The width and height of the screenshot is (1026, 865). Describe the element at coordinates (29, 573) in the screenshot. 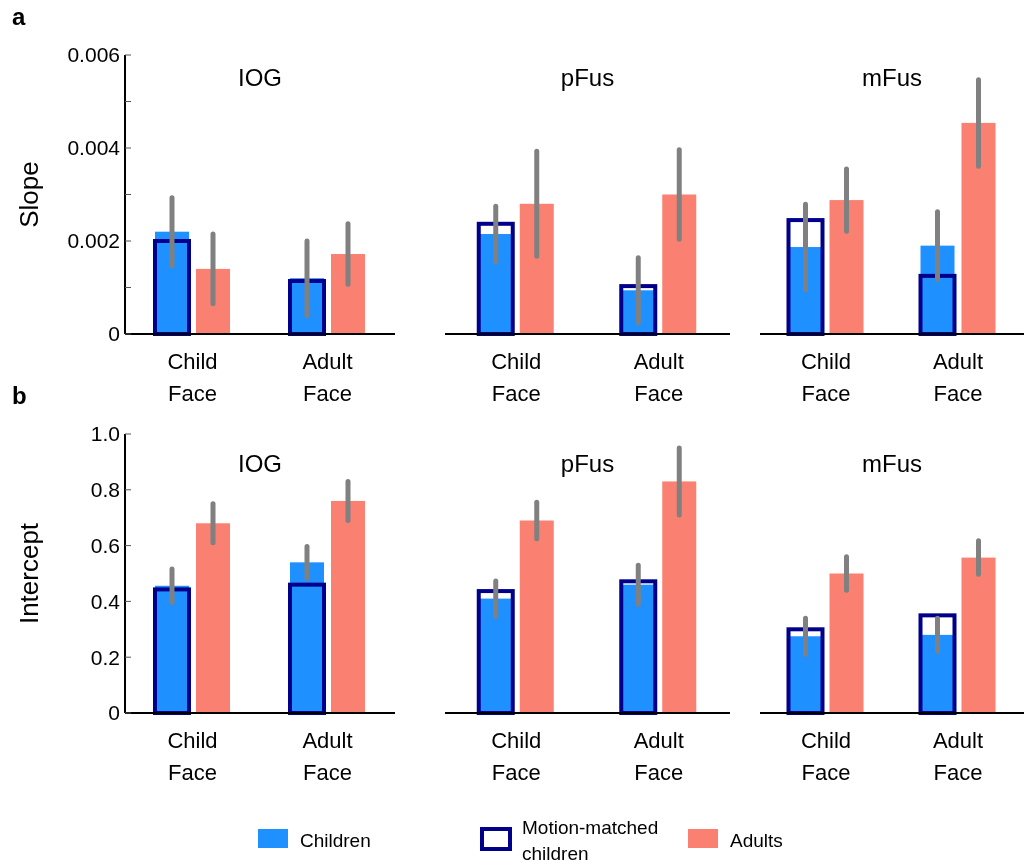

I see `y-axis-title: Intercept` at that location.